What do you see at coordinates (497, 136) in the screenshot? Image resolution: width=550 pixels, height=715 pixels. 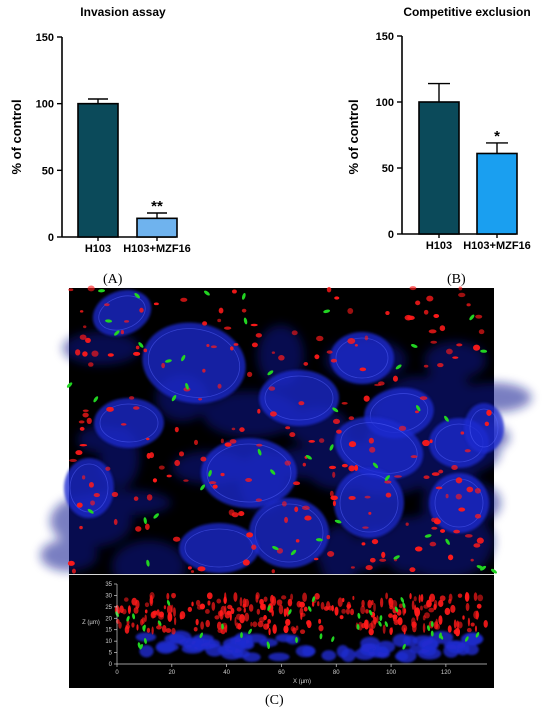 I see `significance-marker: *` at bounding box center [497, 136].